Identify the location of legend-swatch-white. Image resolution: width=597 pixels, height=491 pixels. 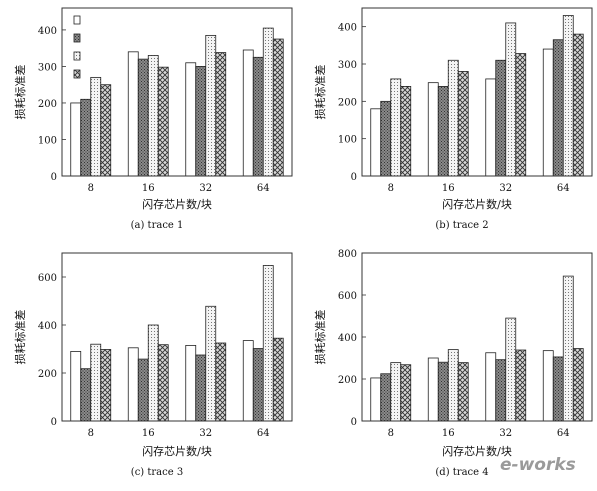
(77, 20).